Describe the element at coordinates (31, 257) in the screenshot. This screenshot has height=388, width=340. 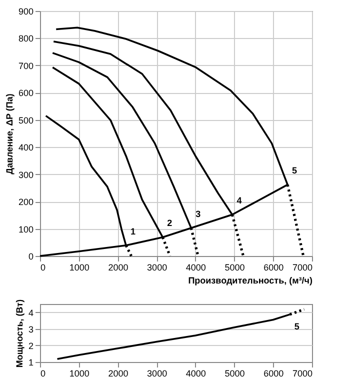
I see `y-tick-label: 0` at that location.